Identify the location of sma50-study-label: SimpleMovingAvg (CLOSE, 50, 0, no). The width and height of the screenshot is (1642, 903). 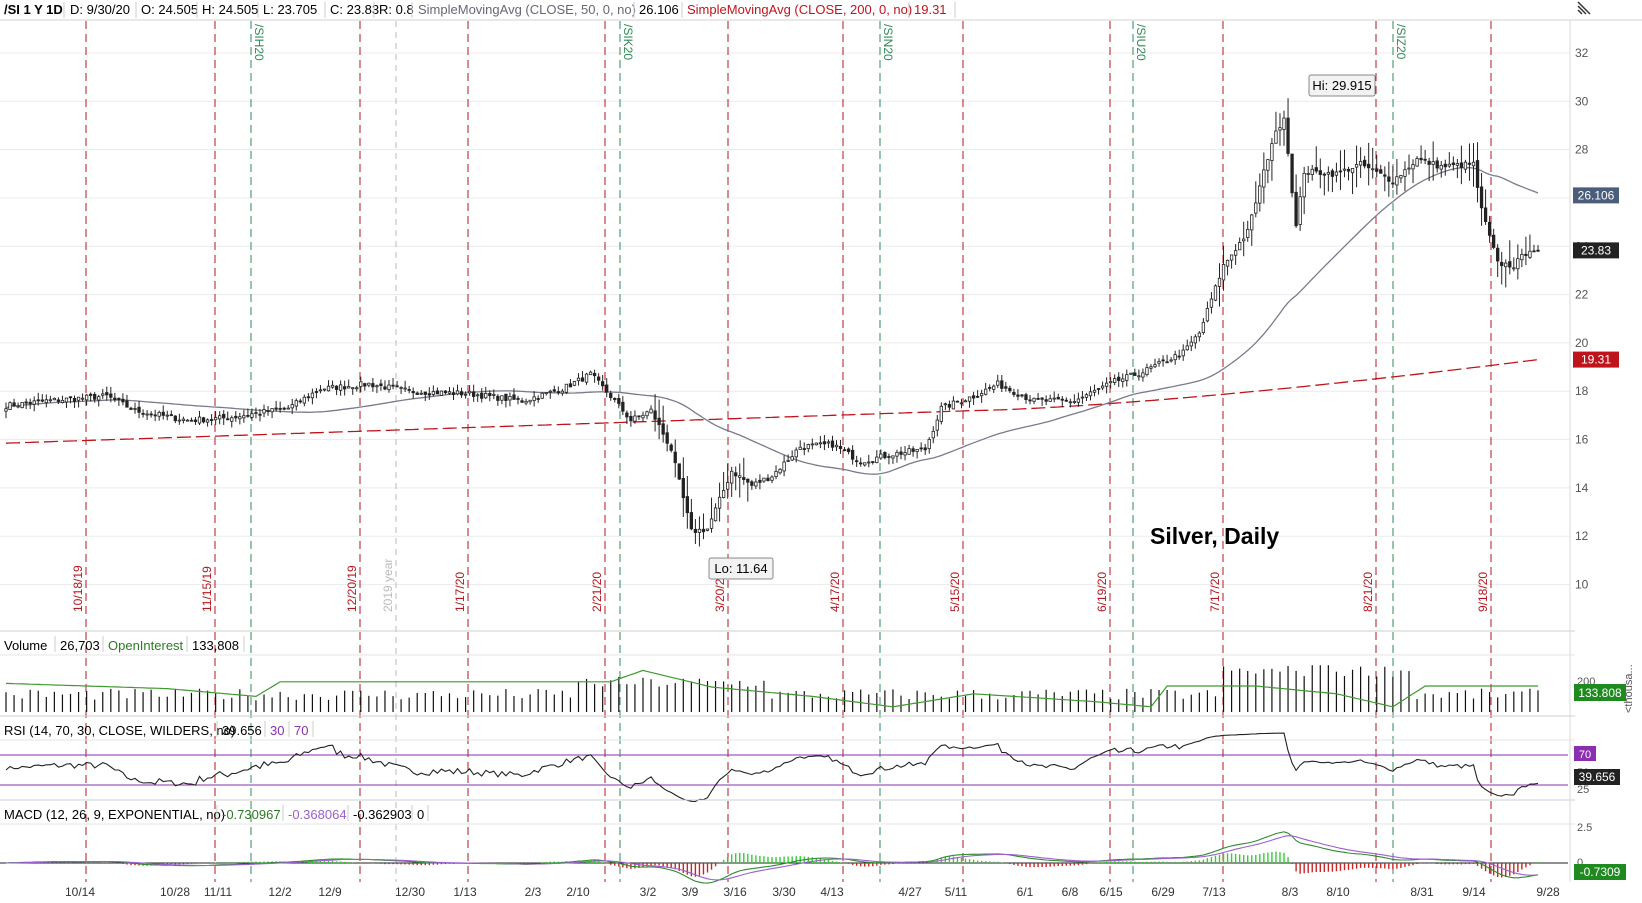
(527, 9).